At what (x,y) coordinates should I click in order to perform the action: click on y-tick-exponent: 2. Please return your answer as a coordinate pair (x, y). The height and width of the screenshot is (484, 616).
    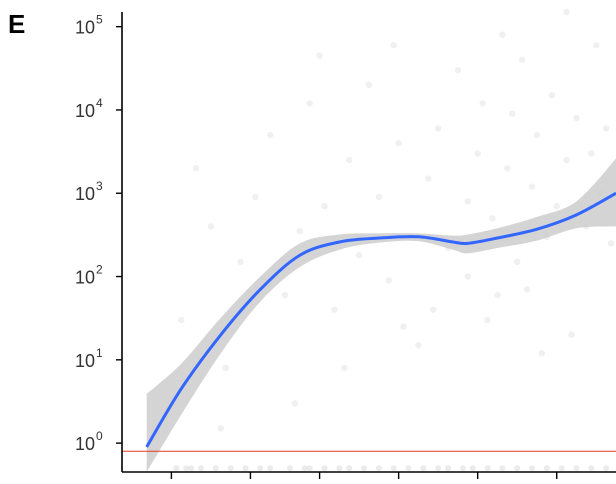
    Looking at the image, I should click on (99, 270).